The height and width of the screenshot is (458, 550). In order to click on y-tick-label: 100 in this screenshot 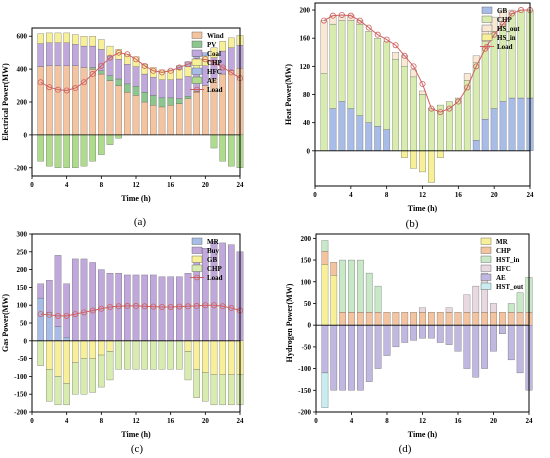, I will do `click(22, 306)`.